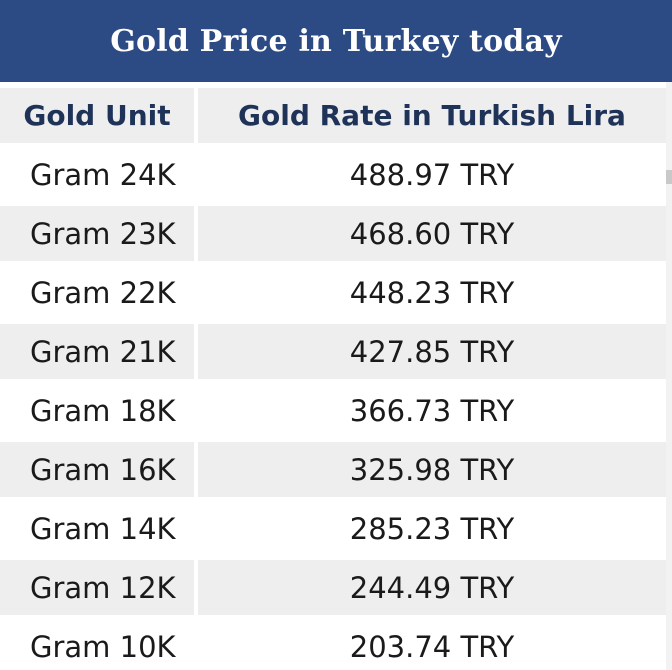 The image size is (672, 670). Describe the element at coordinates (99, 351) in the screenshot. I see `gold-unit-cell: Gram 21K` at that location.